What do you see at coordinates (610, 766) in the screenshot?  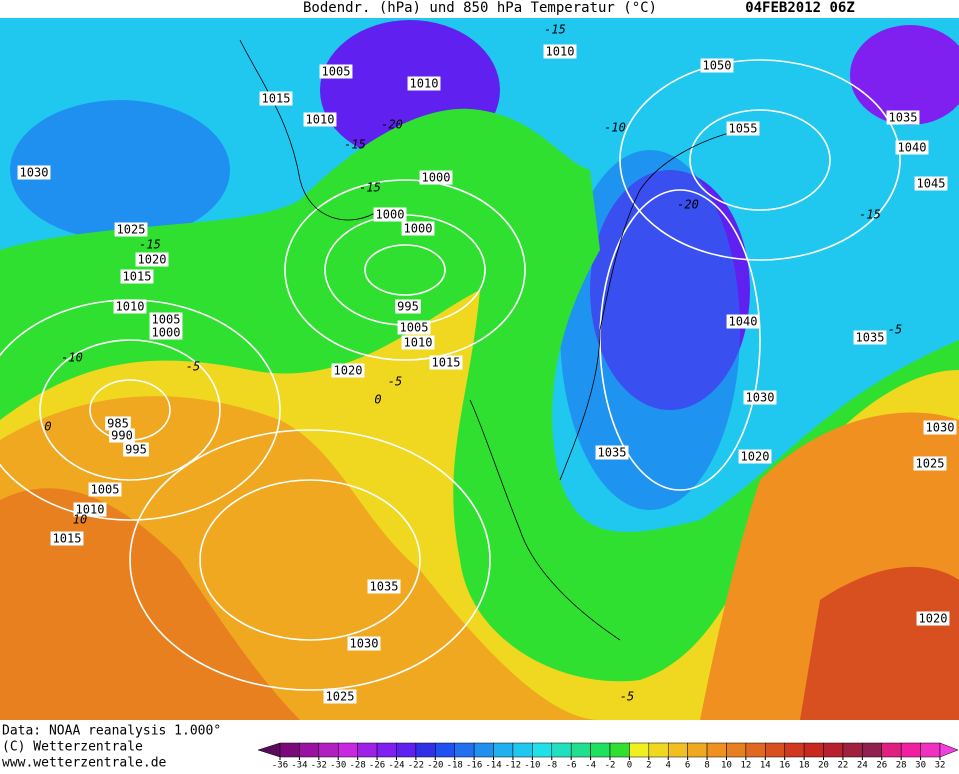 I see `colorbar-tick-label: -2` at bounding box center [610, 766].